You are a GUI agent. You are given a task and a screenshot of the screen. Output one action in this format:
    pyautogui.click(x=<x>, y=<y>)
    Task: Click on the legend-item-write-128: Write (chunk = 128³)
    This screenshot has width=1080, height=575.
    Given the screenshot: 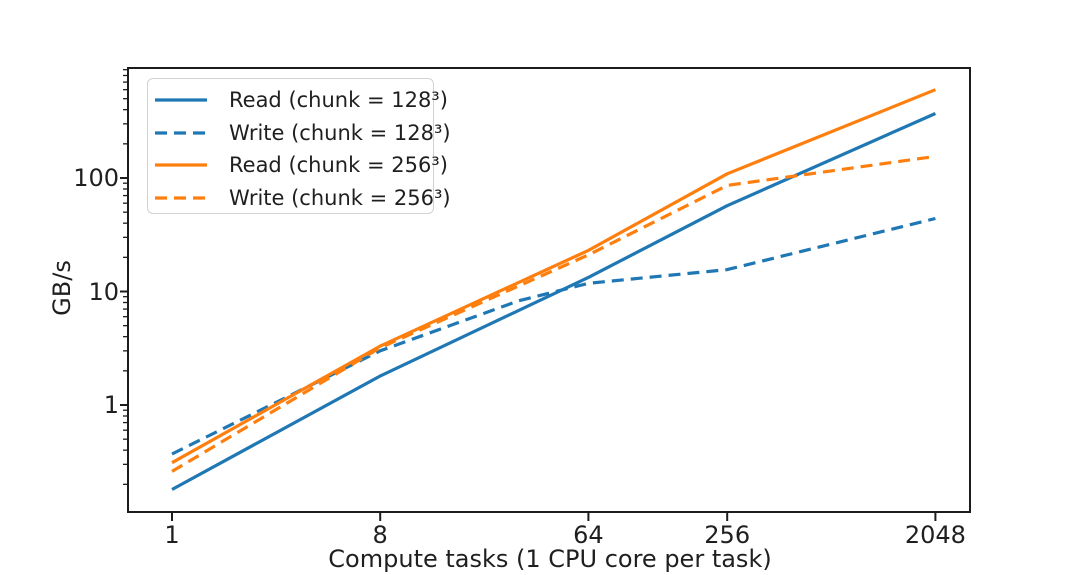 What is the action you would take?
    pyautogui.click(x=302, y=133)
    